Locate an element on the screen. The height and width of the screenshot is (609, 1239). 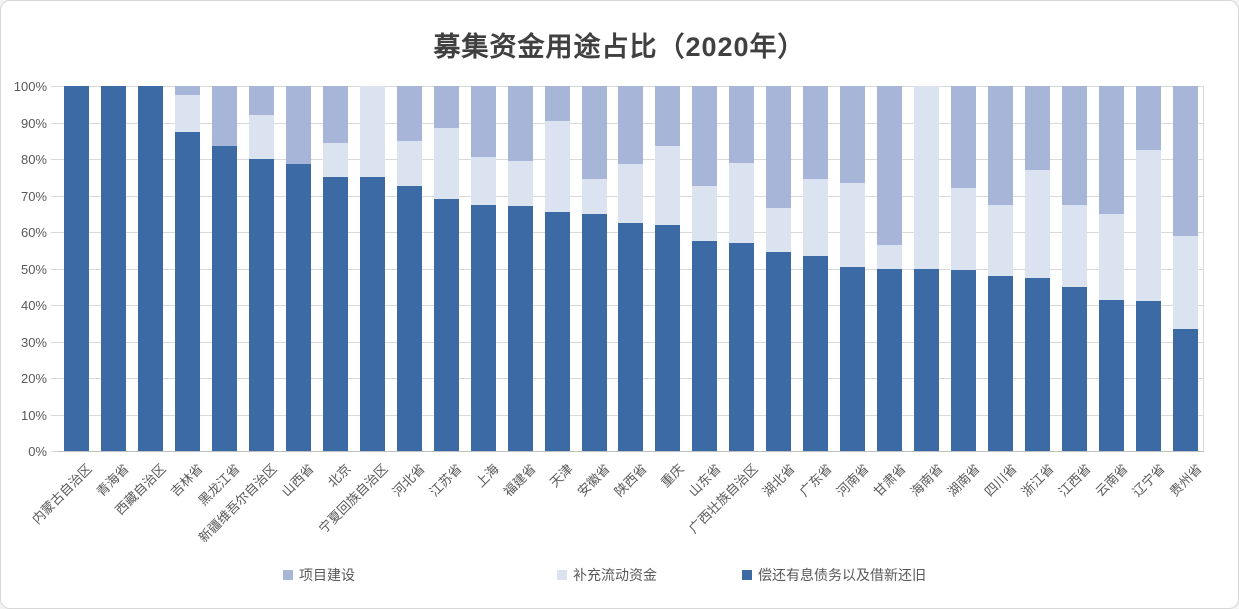
bar-湖北省 is located at coordinates (779, 268).